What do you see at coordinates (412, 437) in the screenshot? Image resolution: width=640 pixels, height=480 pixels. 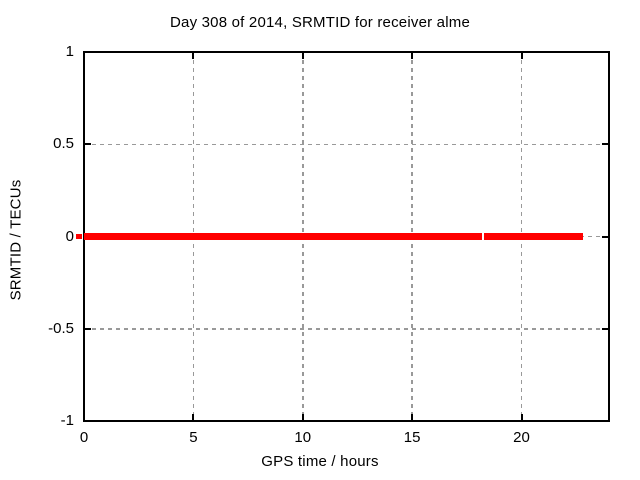 I see `x-tick-label: 15` at bounding box center [412, 437].